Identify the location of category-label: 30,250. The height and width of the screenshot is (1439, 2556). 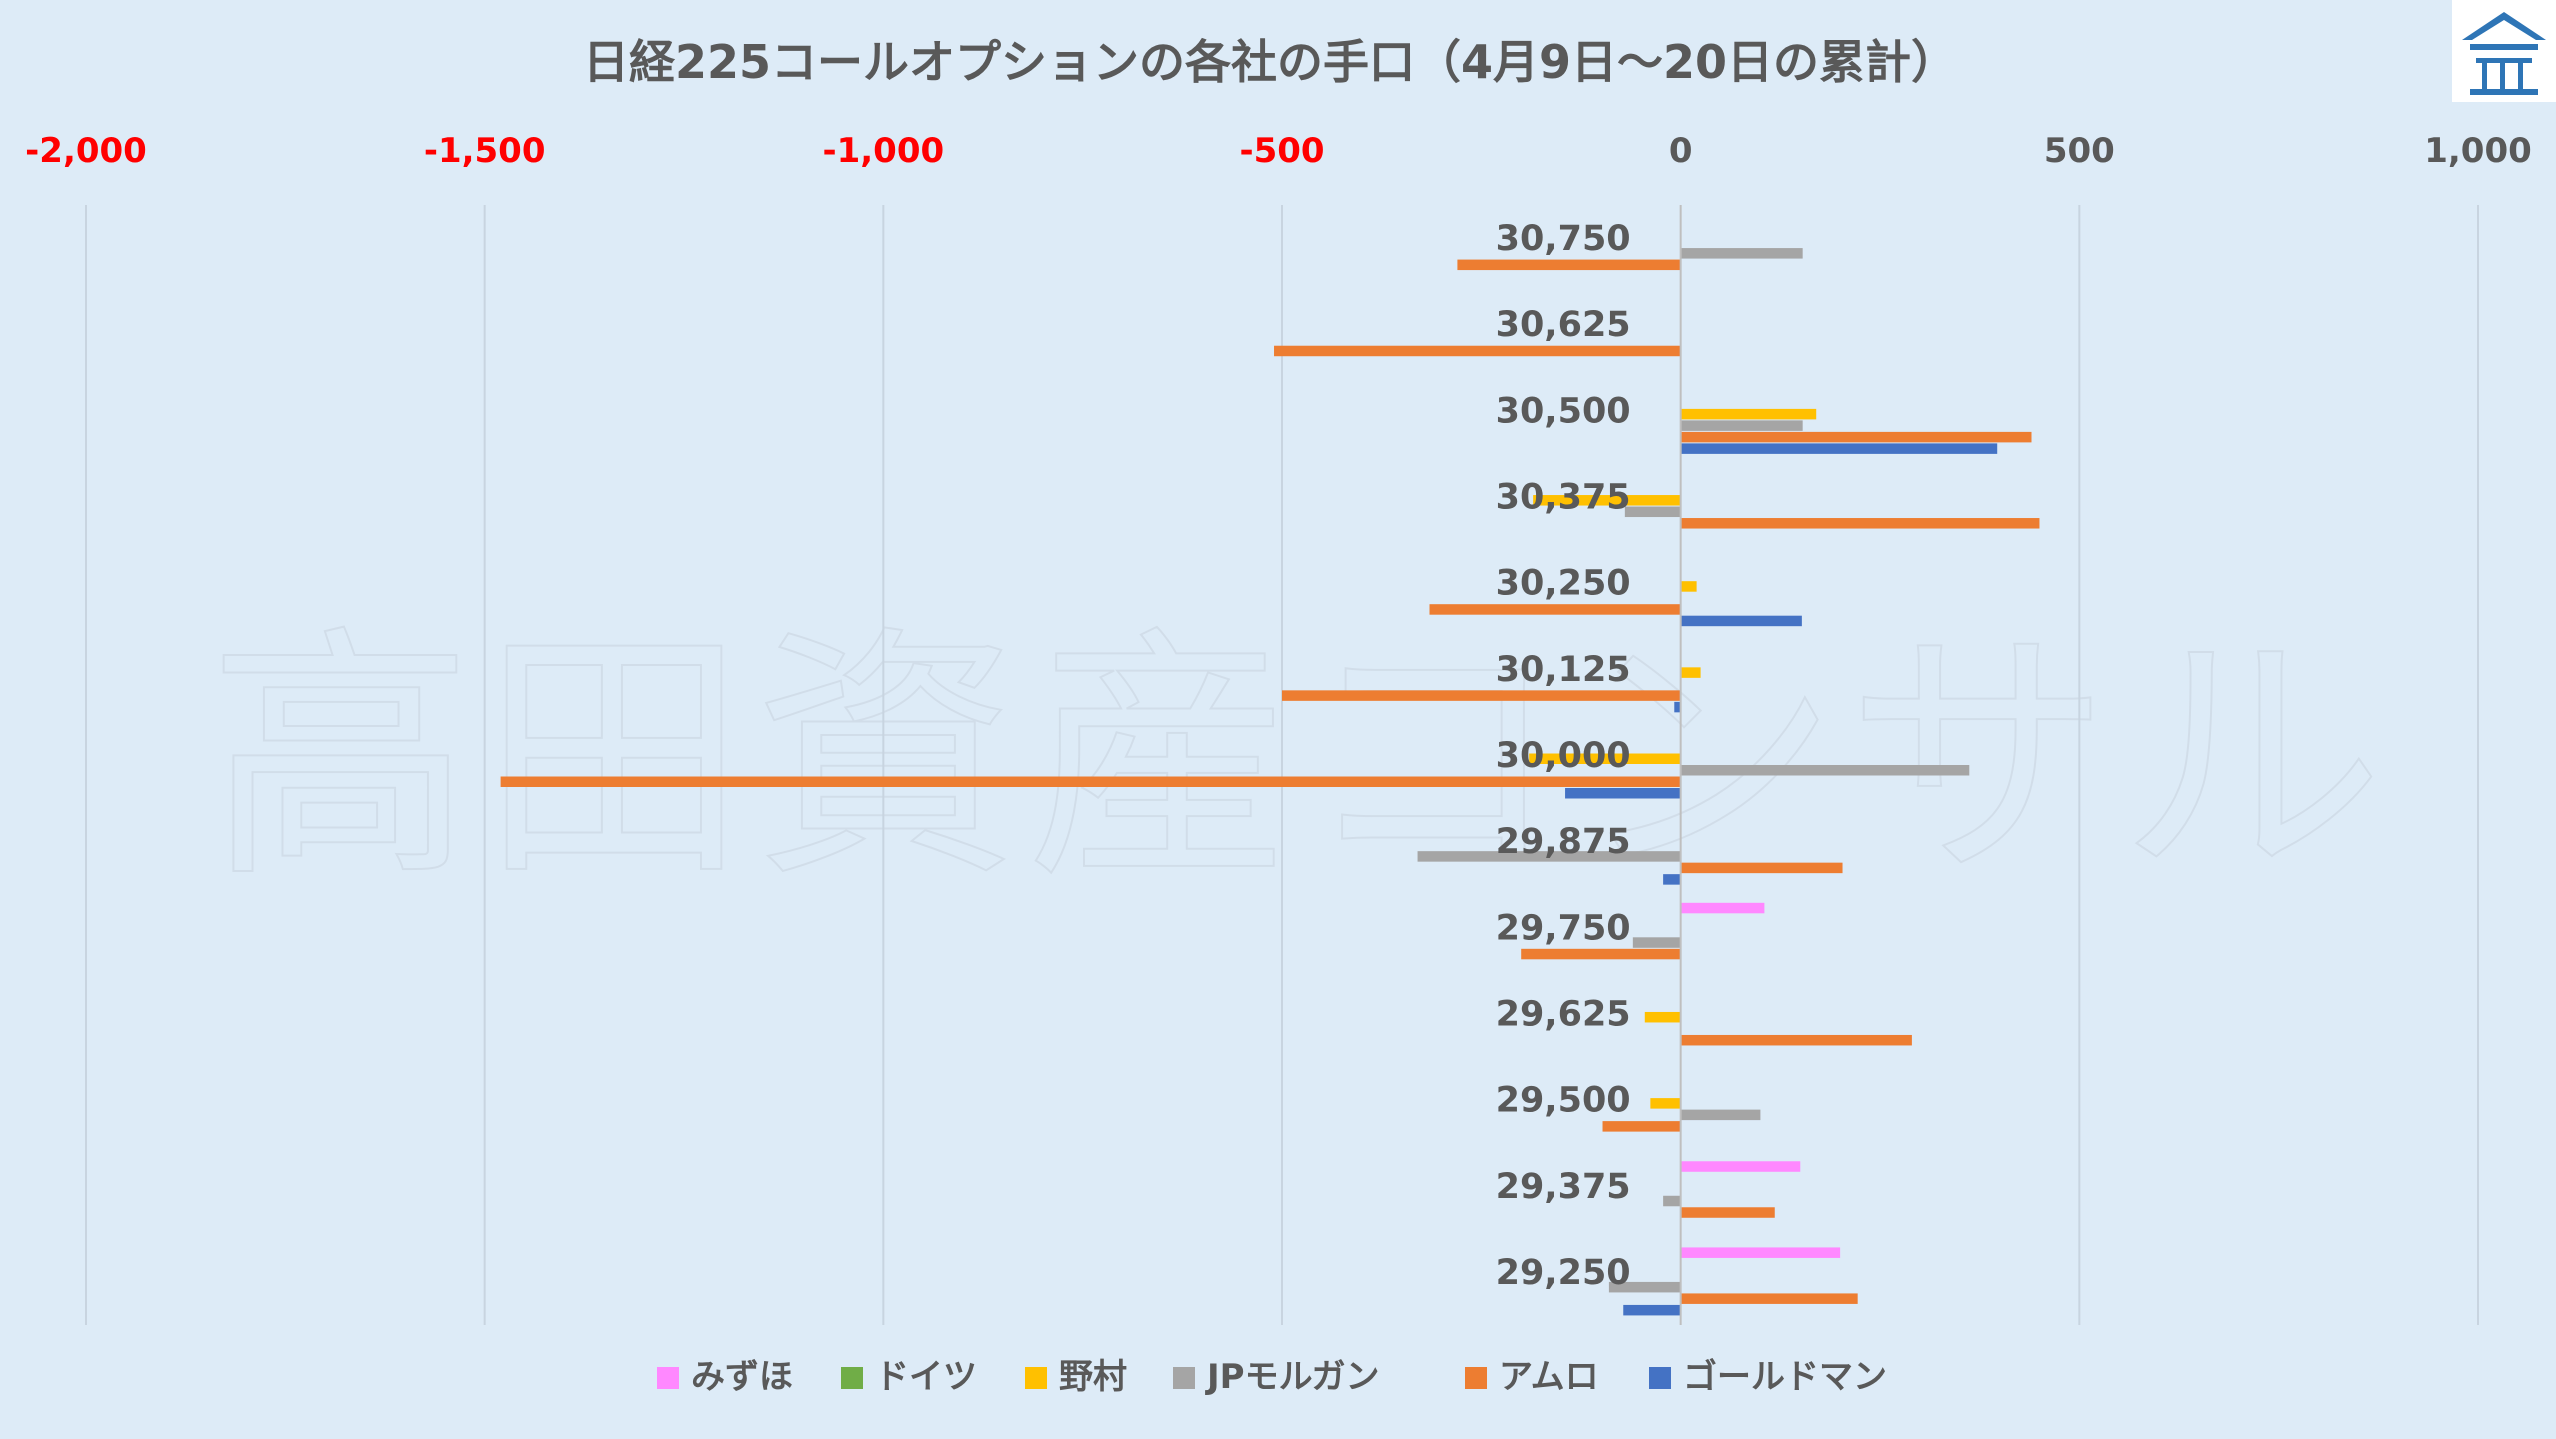
(1563, 584).